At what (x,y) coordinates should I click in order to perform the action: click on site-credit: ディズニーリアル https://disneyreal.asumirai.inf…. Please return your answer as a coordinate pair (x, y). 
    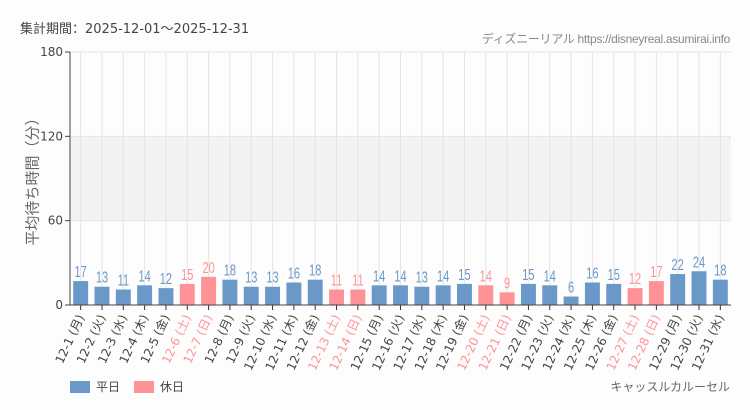
    Looking at the image, I should click on (605, 39).